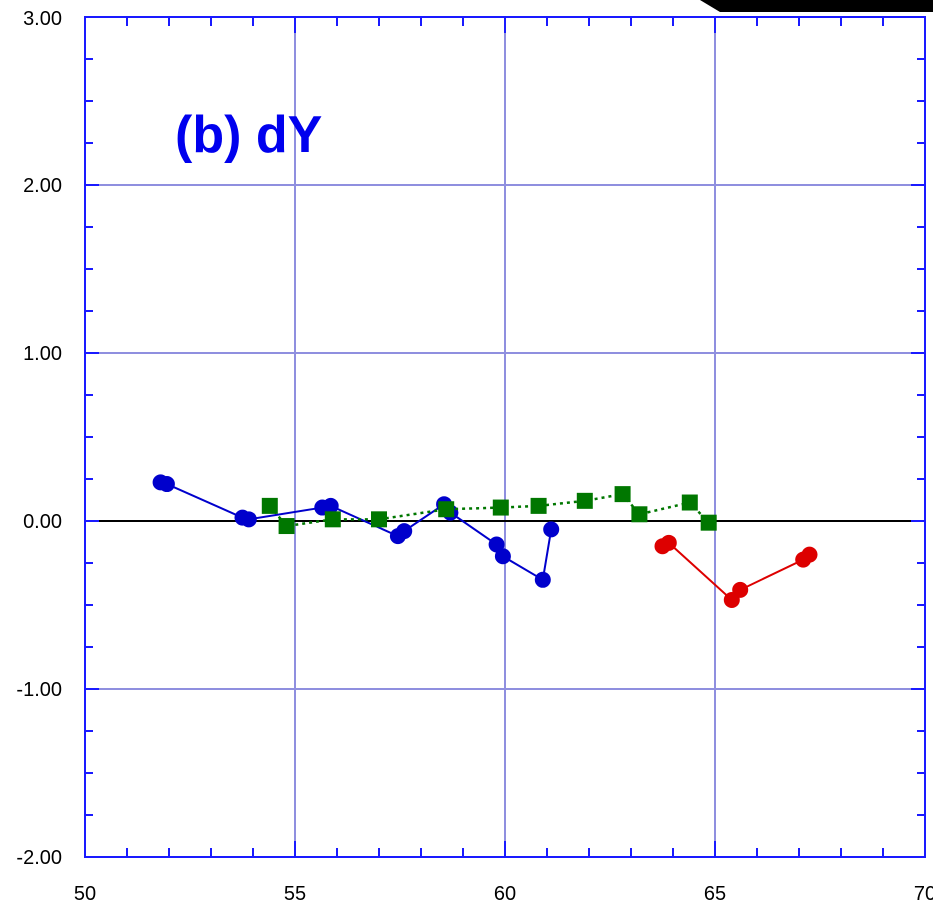 The height and width of the screenshot is (915, 933). What do you see at coordinates (42, 354) in the screenshot?
I see `y-tick-label: 1.00` at bounding box center [42, 354].